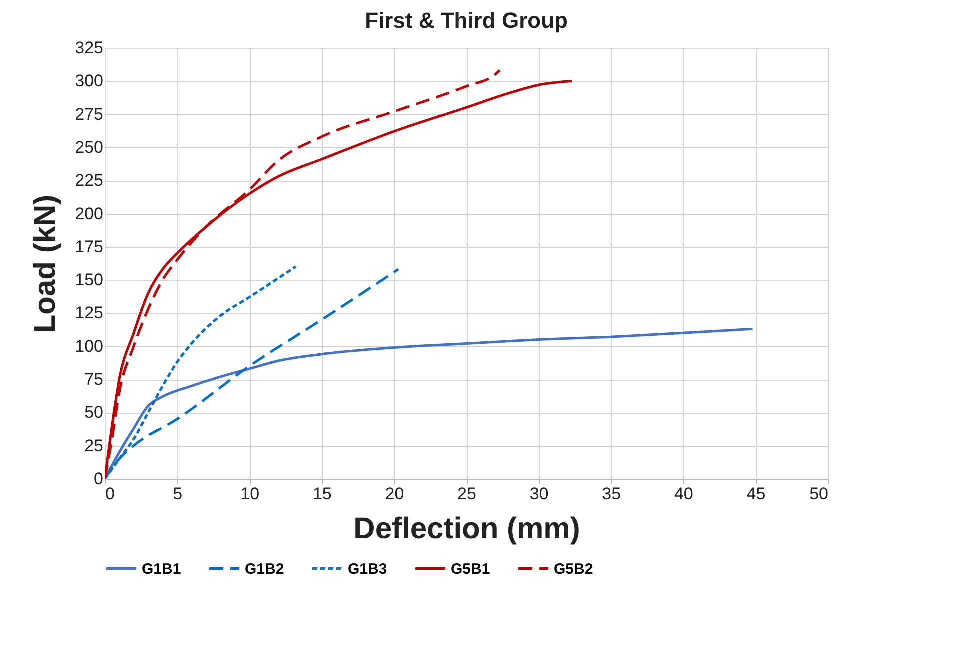 This screenshot has height=659, width=967. I want to click on y-tick-label: 250, so click(89, 147).